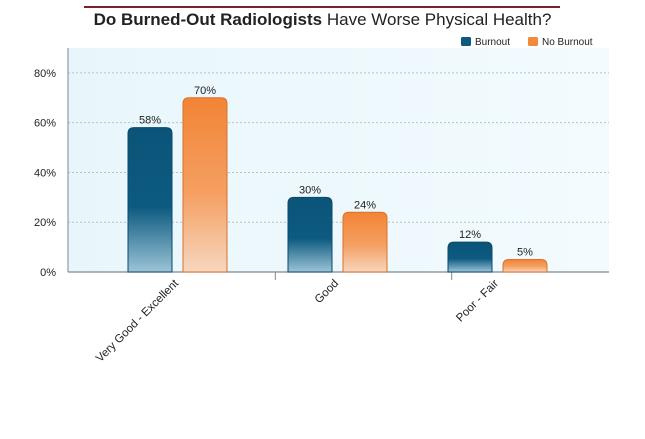 The image size is (645, 439). Describe the element at coordinates (205, 91) in the screenshot. I see `data-label: 70%` at that location.